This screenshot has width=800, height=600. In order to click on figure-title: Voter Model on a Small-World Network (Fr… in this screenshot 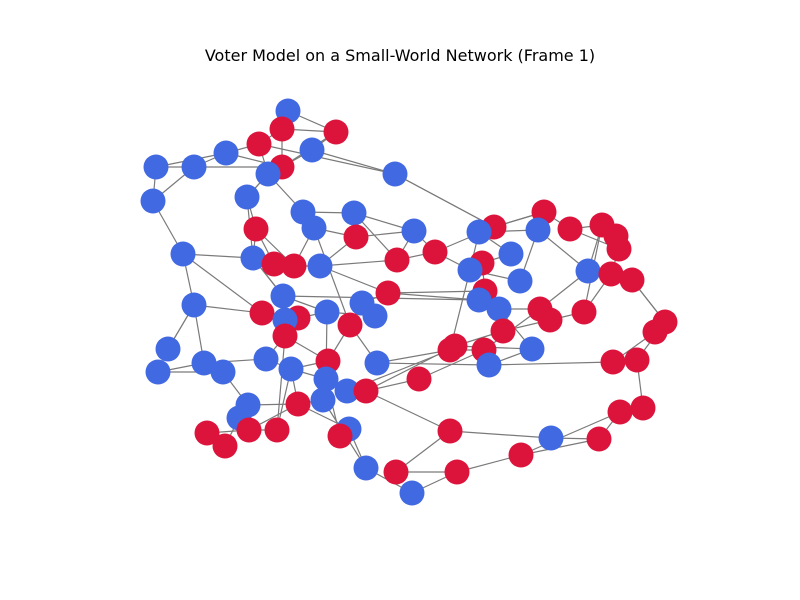, I will do `click(400, 55)`.